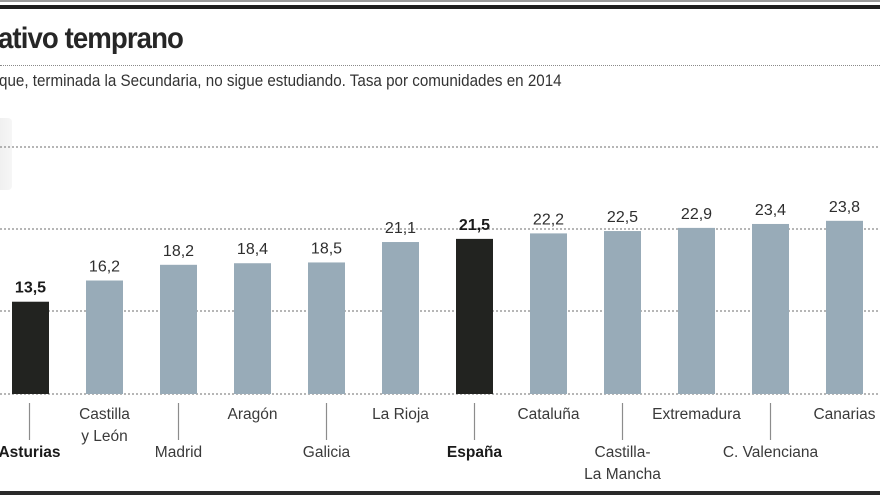 This screenshot has width=880, height=495. What do you see at coordinates (770, 308) in the screenshot?
I see `bar-c-valenciana` at bounding box center [770, 308].